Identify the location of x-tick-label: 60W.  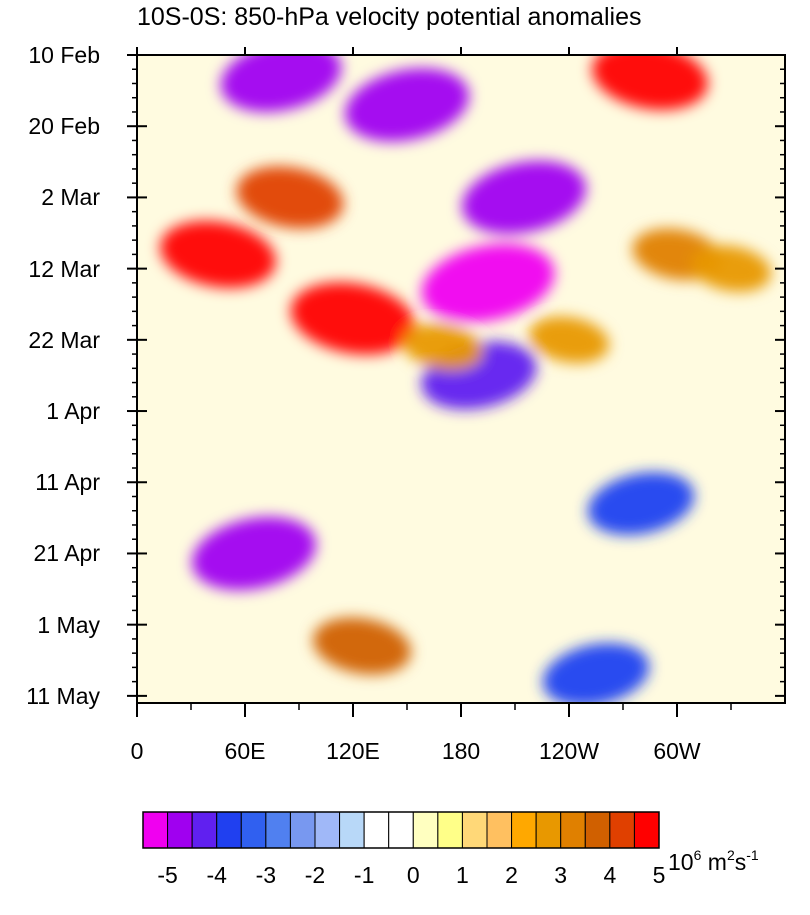
(677, 751).